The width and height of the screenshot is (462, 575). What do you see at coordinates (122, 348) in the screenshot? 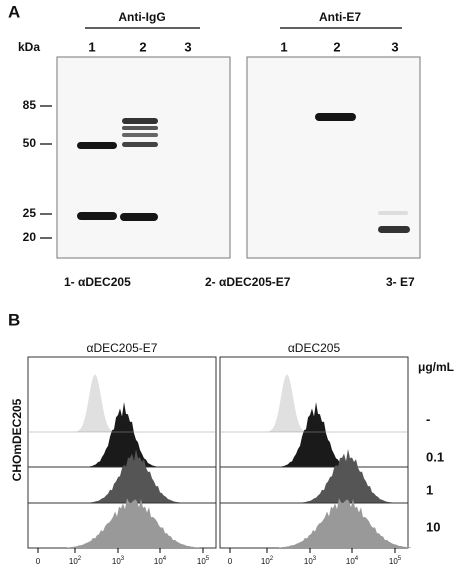
I see `panel-title: αDEC205-E7` at bounding box center [122, 348].